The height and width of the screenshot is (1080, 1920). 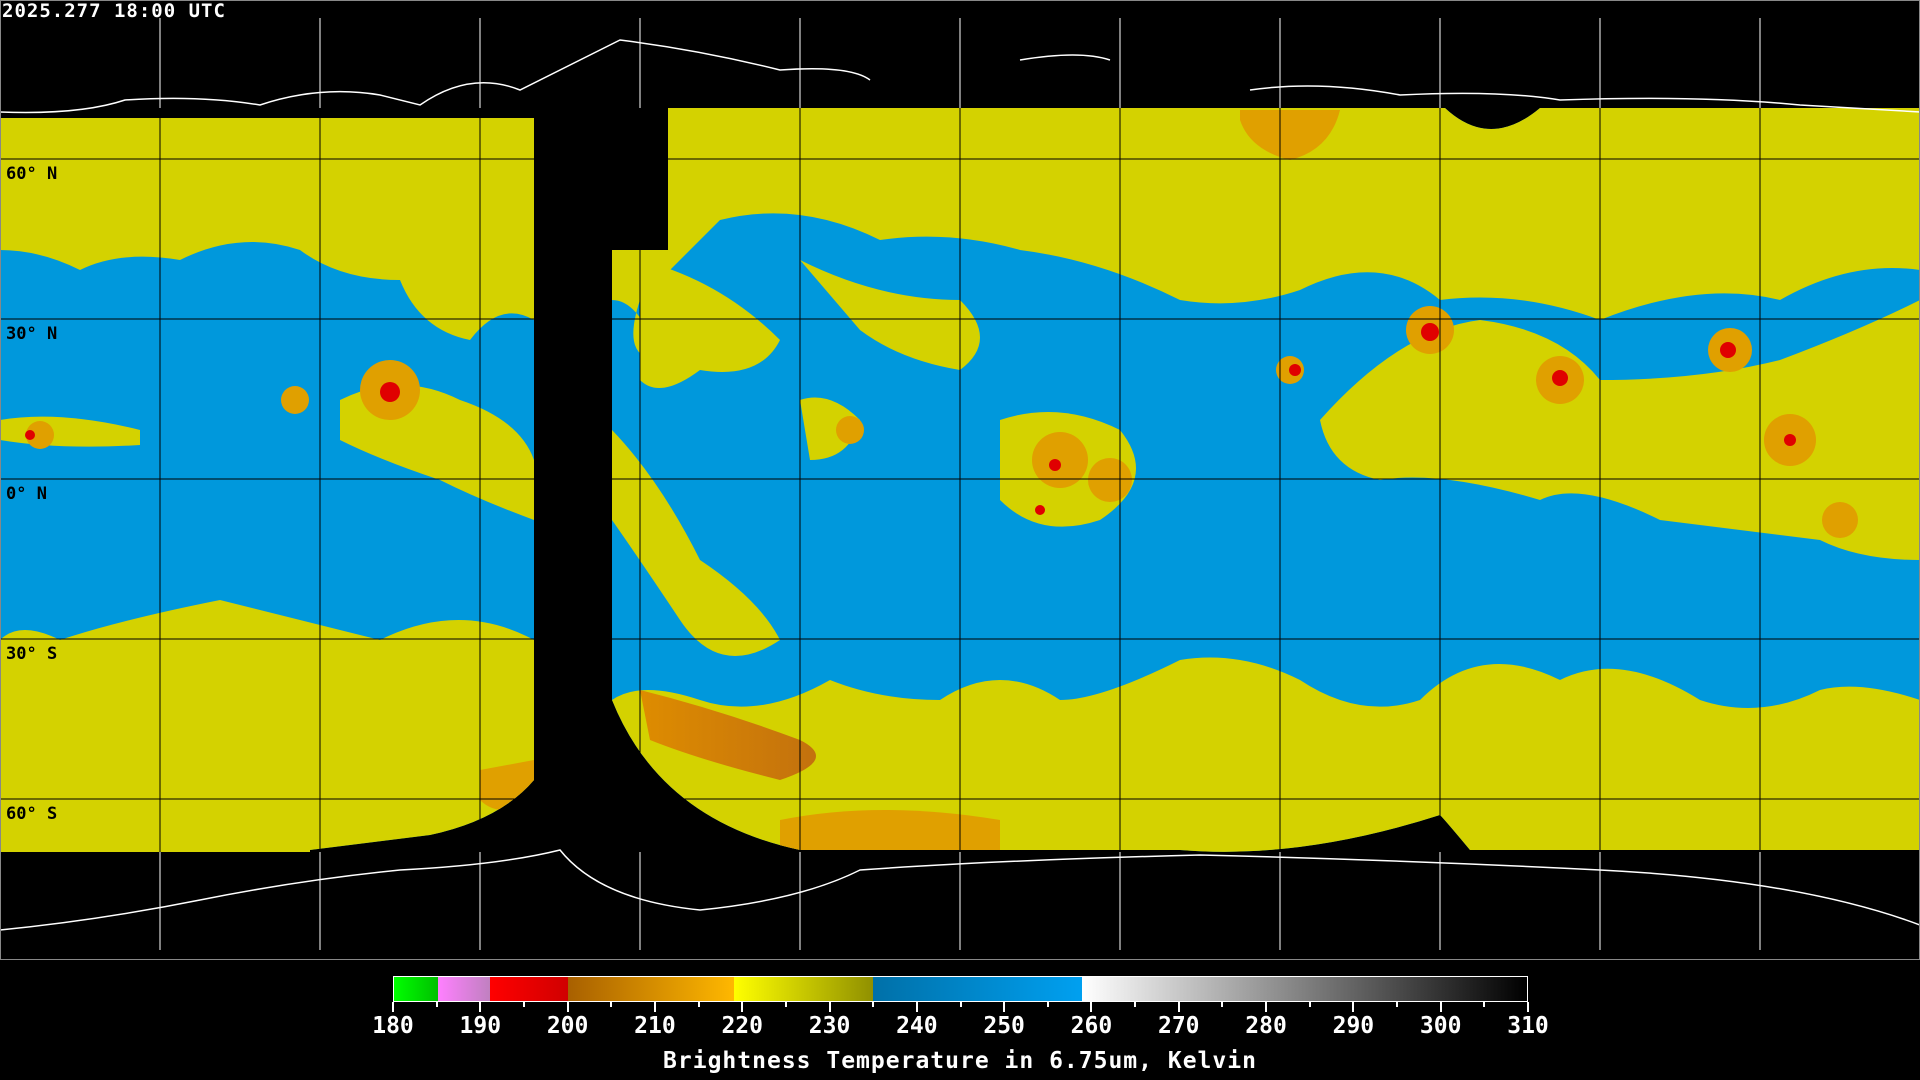 What do you see at coordinates (32, 814) in the screenshot?
I see `lat-label-60s: 60° S` at bounding box center [32, 814].